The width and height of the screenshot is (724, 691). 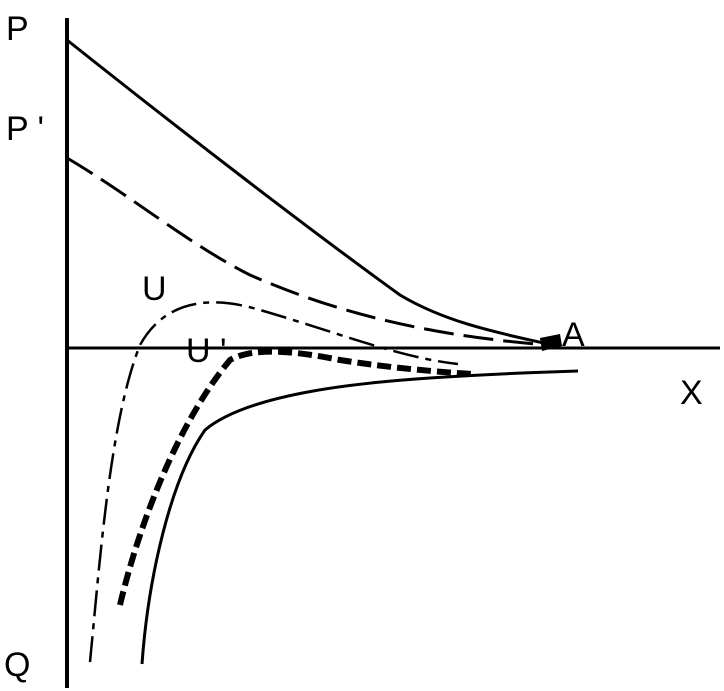 I want to click on label-q: Q, so click(x=17, y=665).